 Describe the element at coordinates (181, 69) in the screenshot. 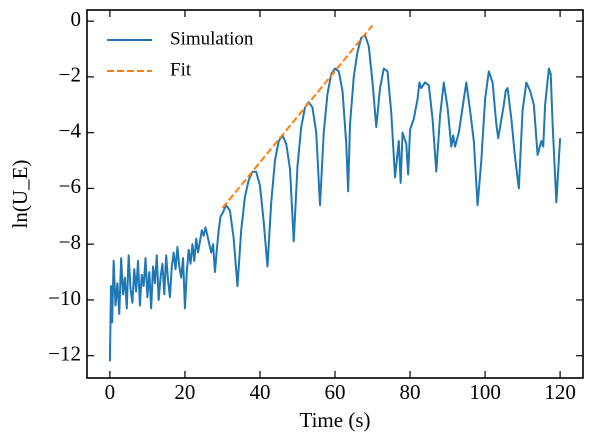

I see `legend-label: Fit` at that location.